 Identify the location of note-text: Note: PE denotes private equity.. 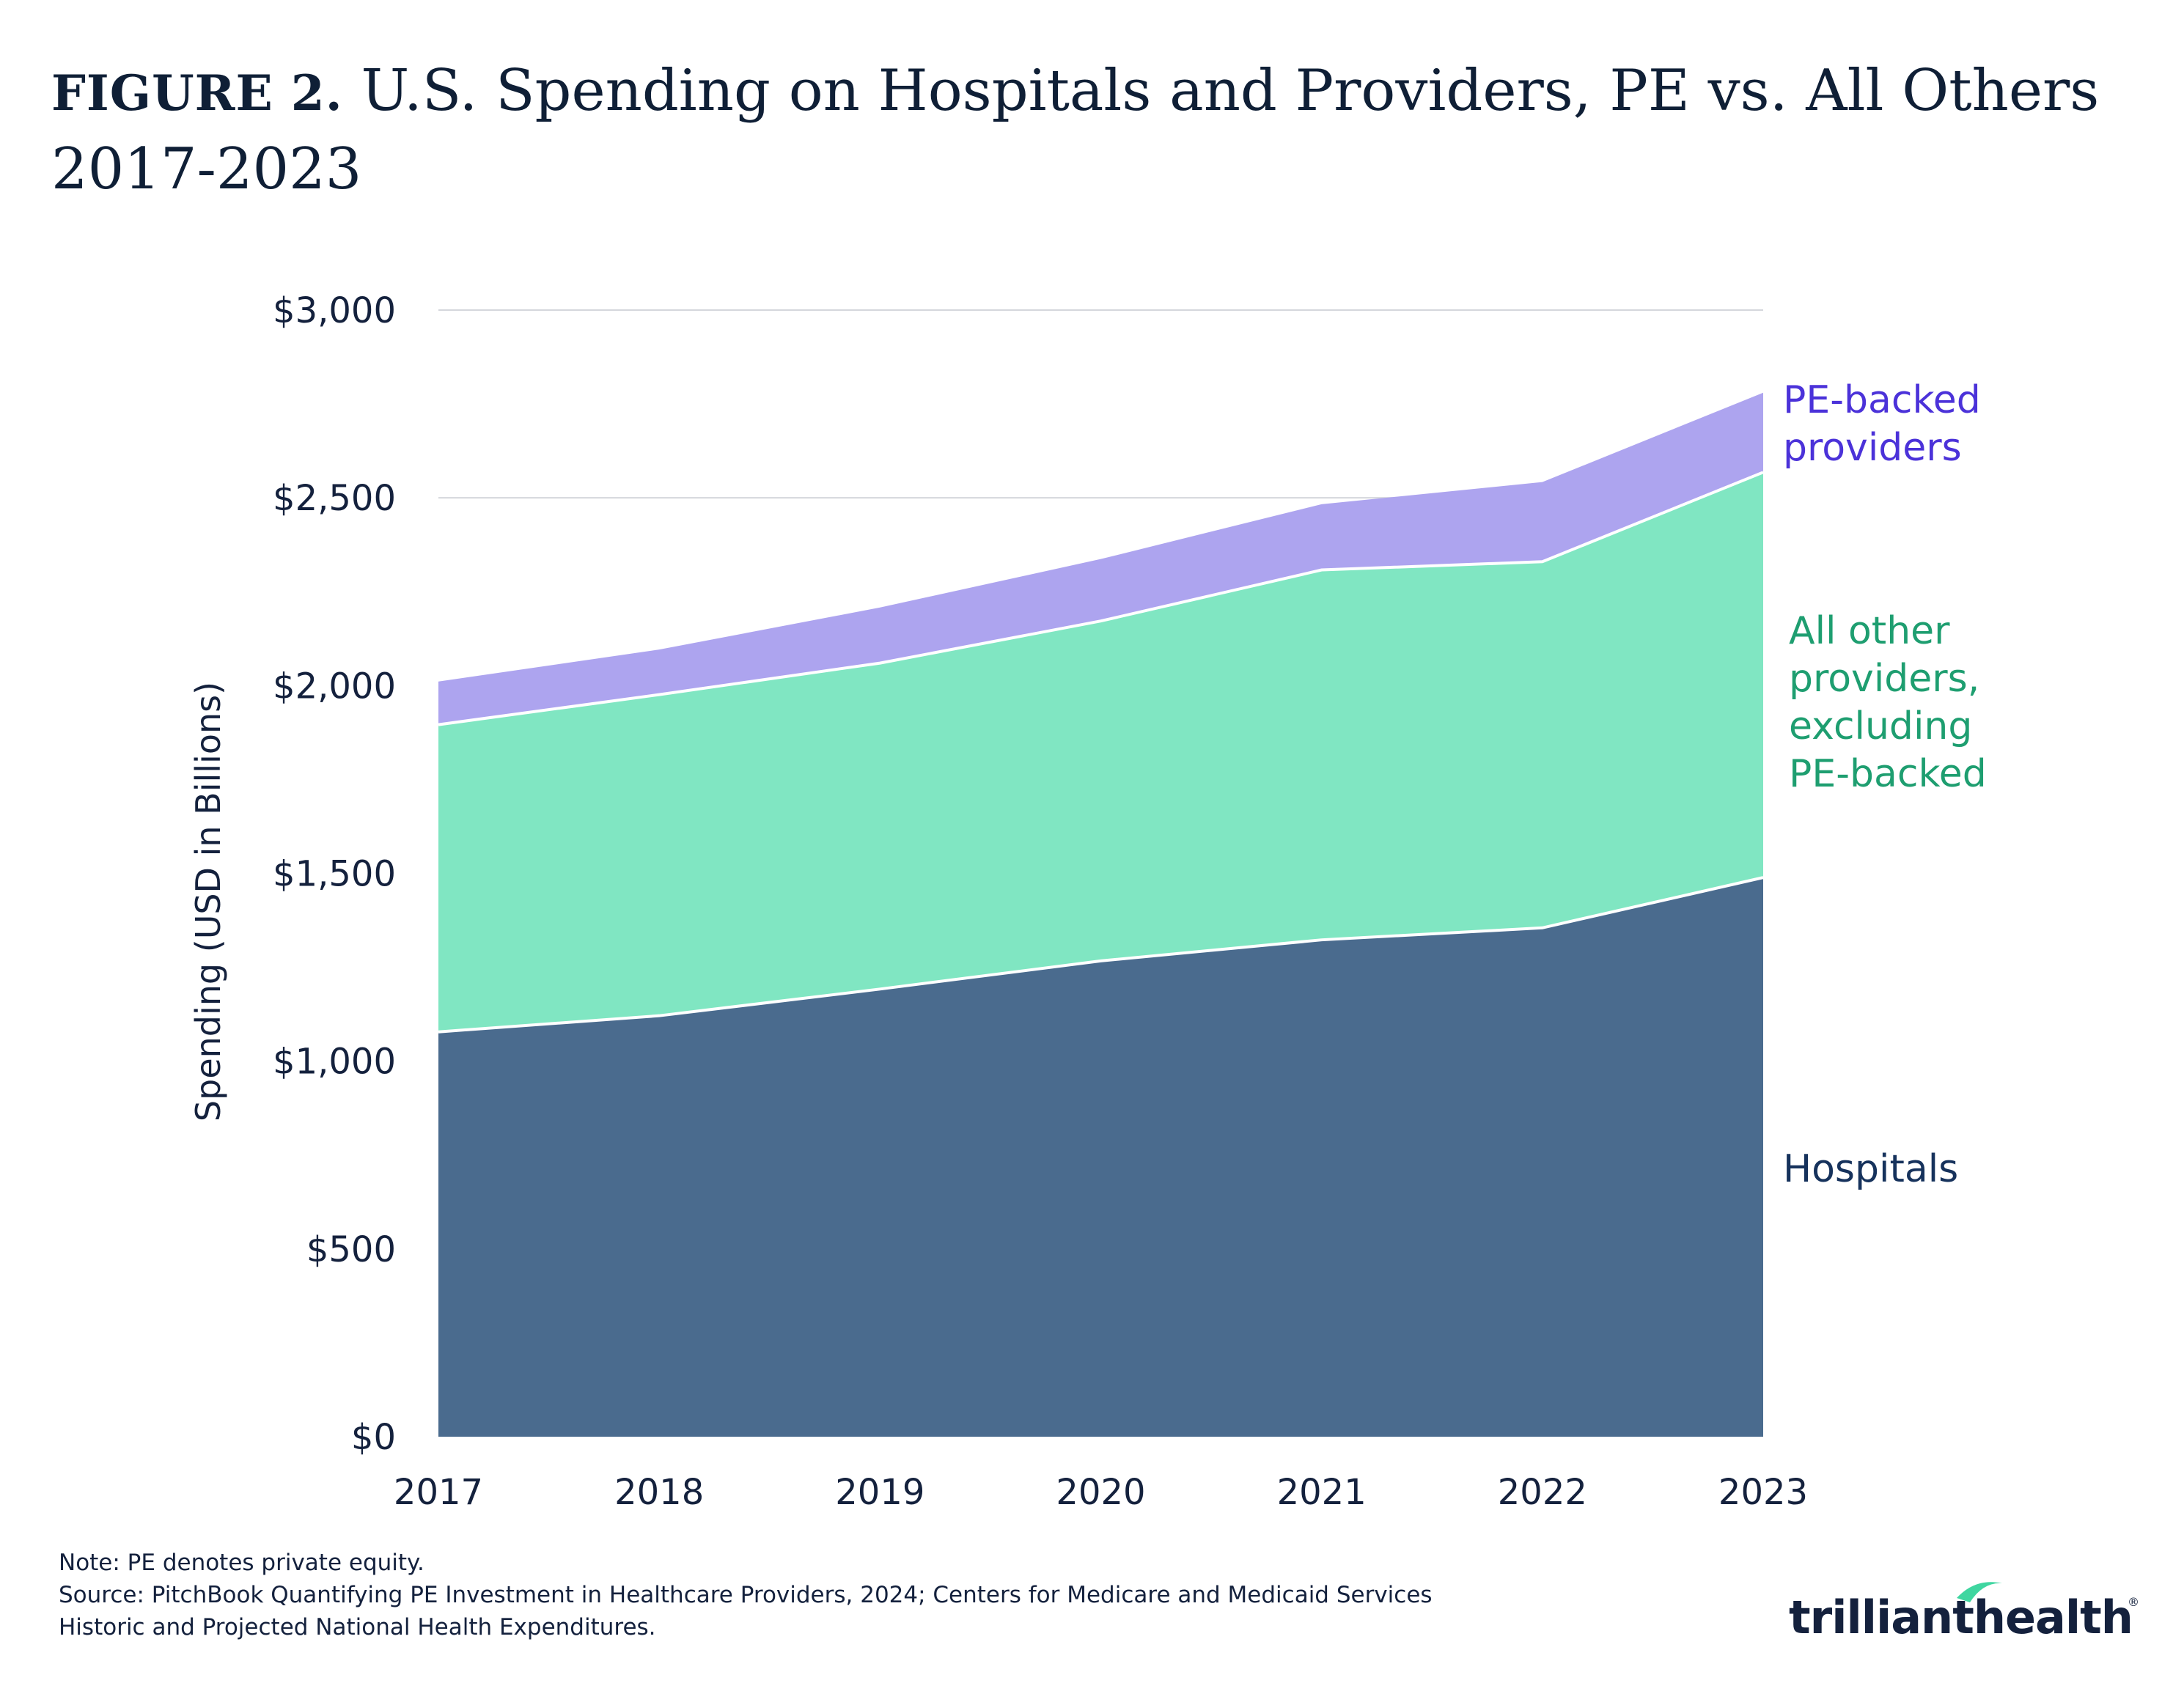
(241, 1563).